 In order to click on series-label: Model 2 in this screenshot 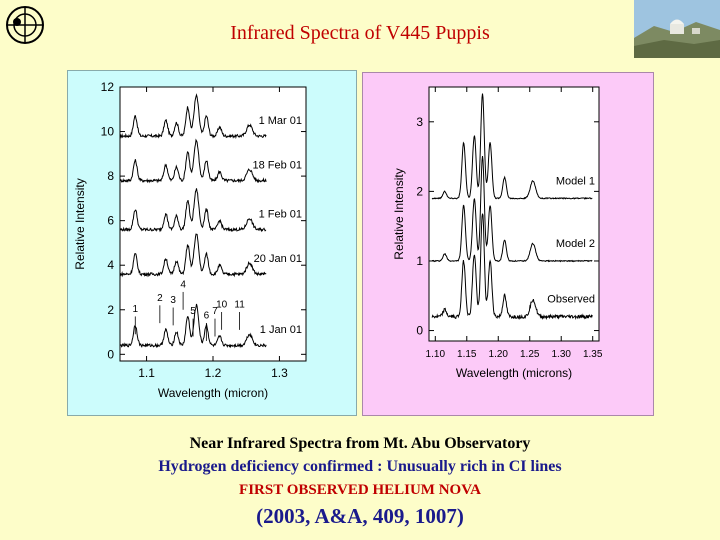, I will do `click(575, 244)`.